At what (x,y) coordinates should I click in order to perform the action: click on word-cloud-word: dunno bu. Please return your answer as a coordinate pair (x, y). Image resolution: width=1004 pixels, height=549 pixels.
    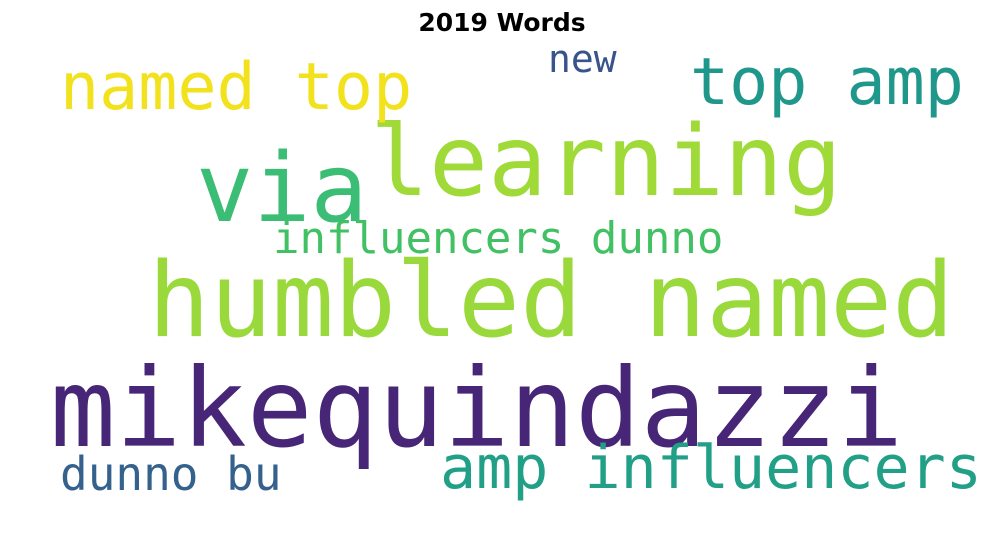
    Looking at the image, I should click on (171, 474).